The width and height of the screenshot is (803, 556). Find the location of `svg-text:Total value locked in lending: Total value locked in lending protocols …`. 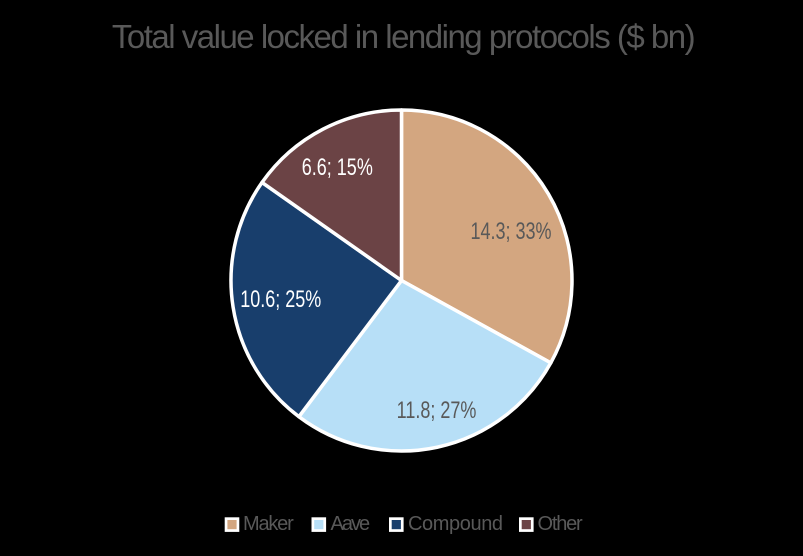

svg-text:Total value locked in lending: Total value locked in lending protocols … is located at coordinates (403, 36).